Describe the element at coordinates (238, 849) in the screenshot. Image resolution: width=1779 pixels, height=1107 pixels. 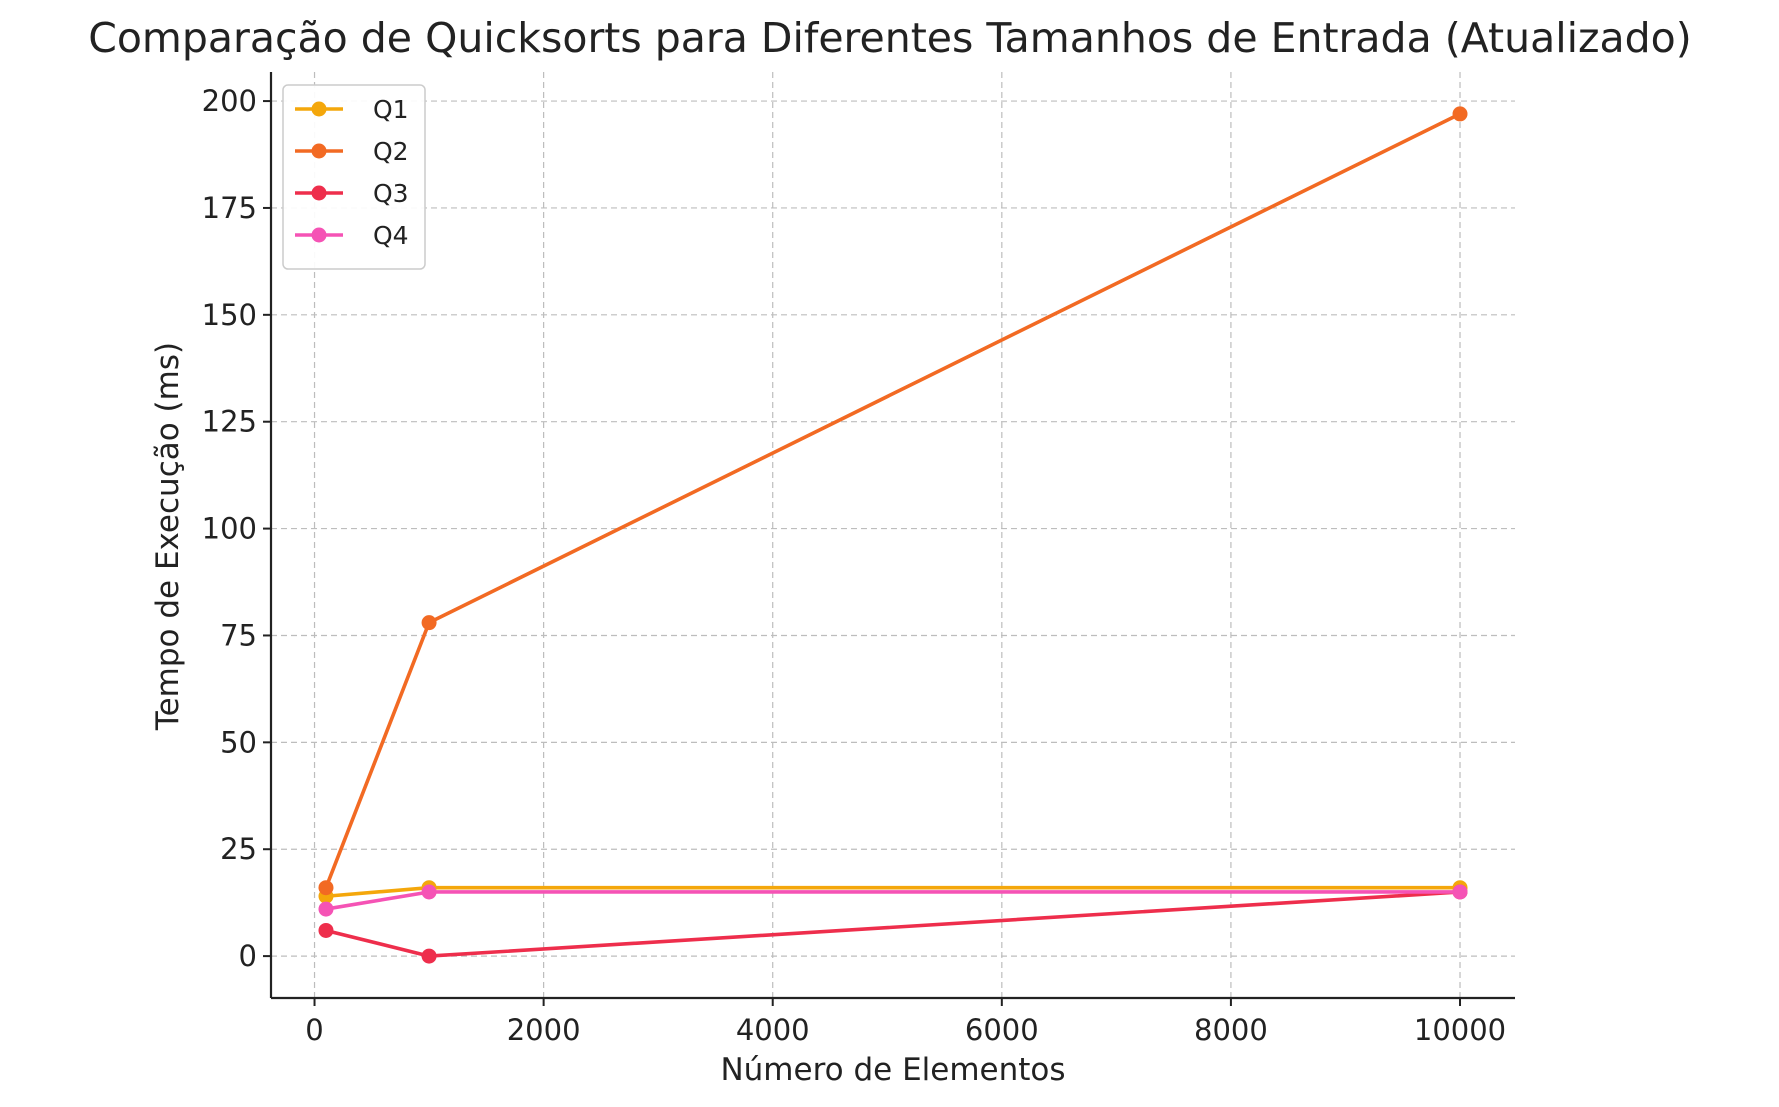
I see `y-tick-label: 25` at that location.